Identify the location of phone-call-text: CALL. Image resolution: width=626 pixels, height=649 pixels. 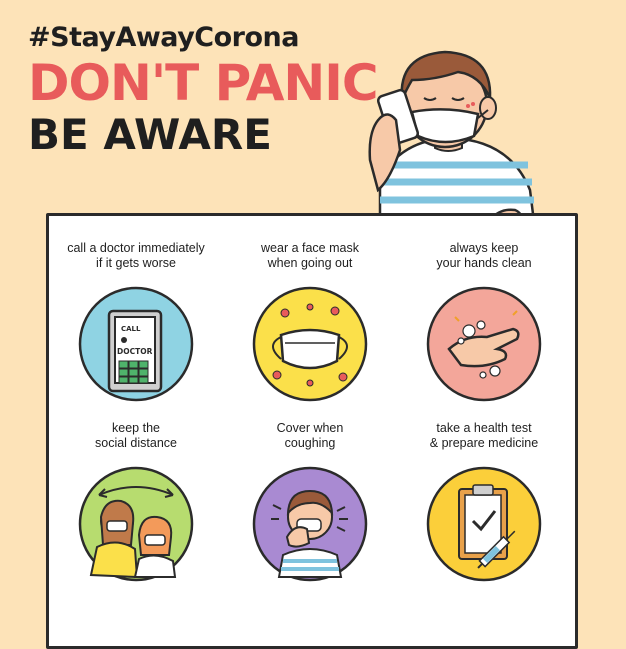
(131, 329).